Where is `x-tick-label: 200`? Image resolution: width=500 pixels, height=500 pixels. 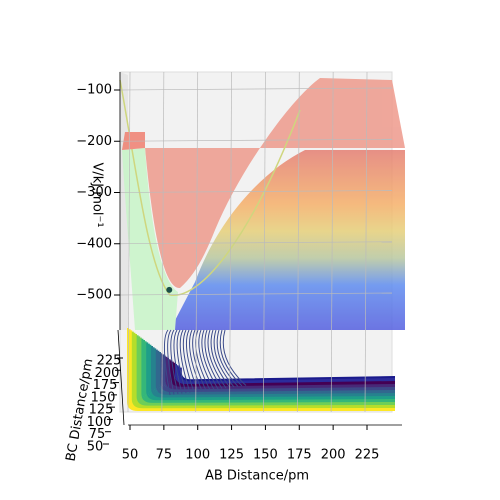
x-tick-label: 200 is located at coordinates (333, 455).